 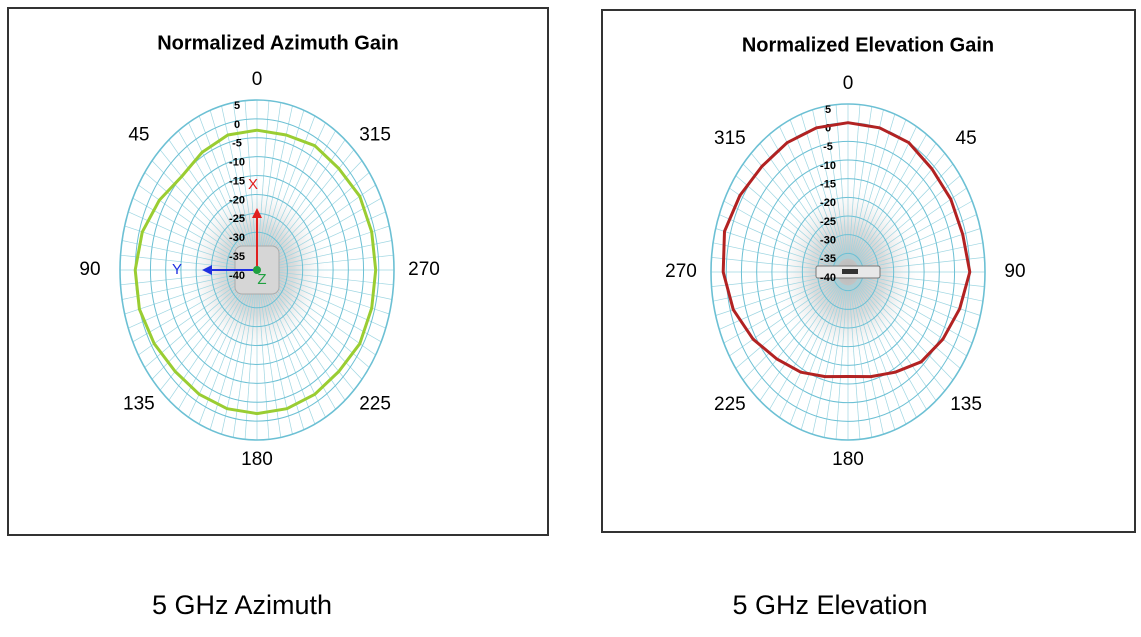 I want to click on angle-label: 225, so click(x=730, y=404).